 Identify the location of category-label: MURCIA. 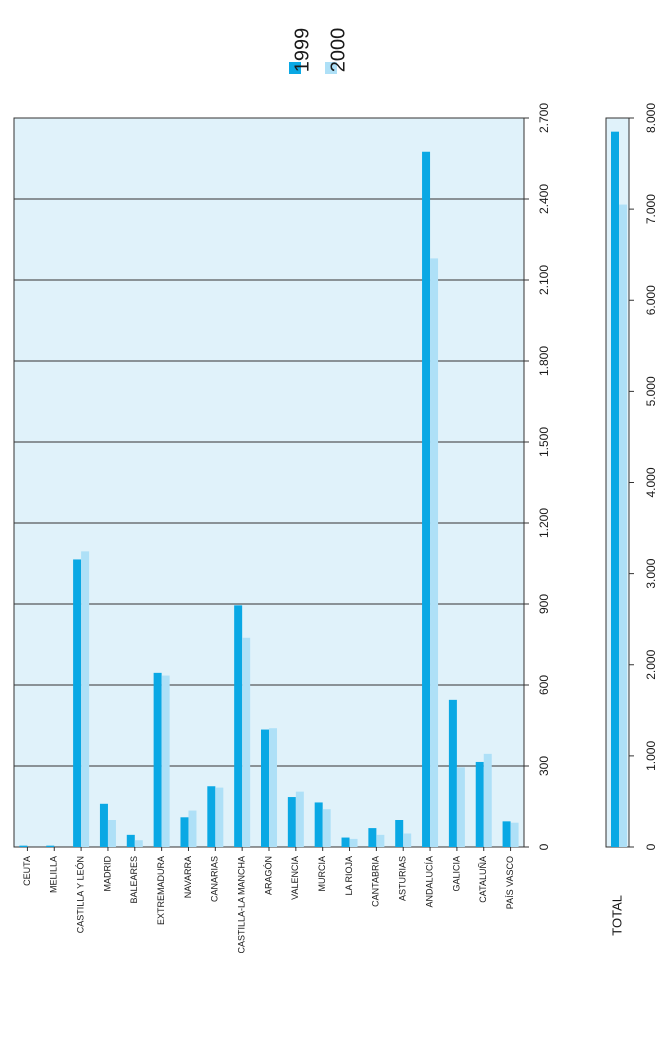
(322, 874).